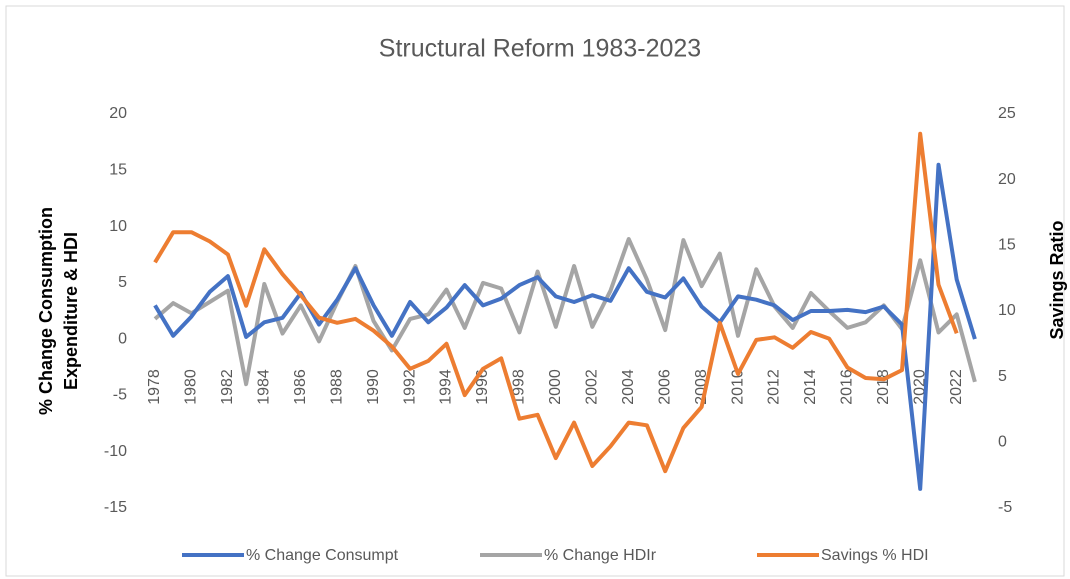 This screenshot has height=579, width=1070. I want to click on x-tick-label: 2002, so click(591, 387).